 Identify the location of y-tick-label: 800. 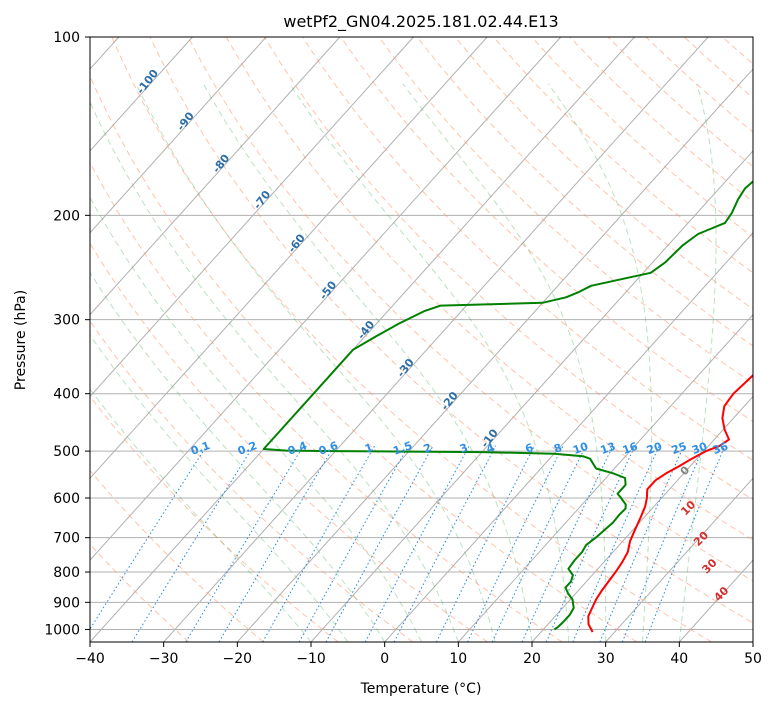
(66, 573).